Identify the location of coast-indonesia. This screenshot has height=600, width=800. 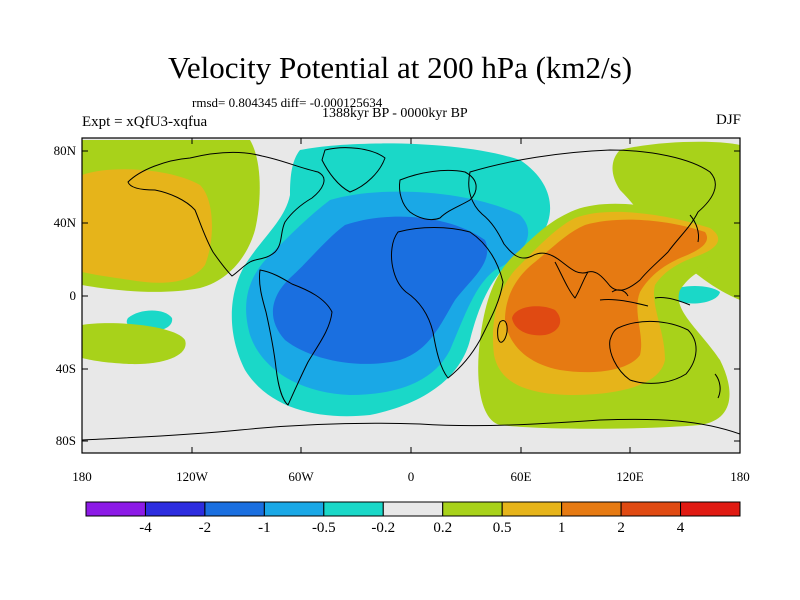
(645, 298).